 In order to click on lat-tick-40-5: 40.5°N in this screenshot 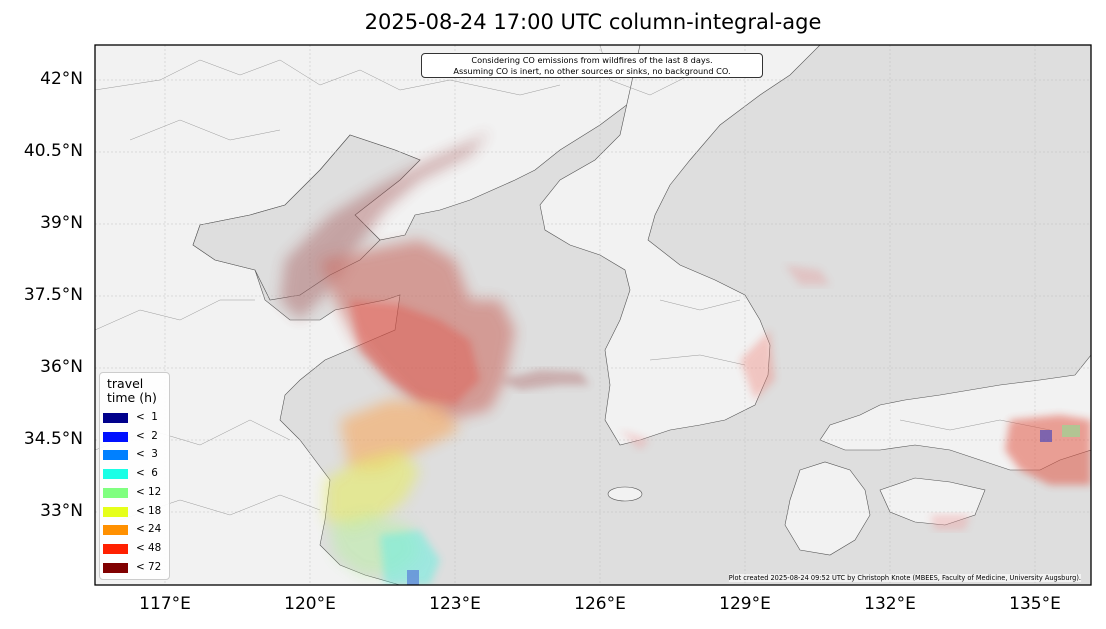, I will do `click(53, 151)`.